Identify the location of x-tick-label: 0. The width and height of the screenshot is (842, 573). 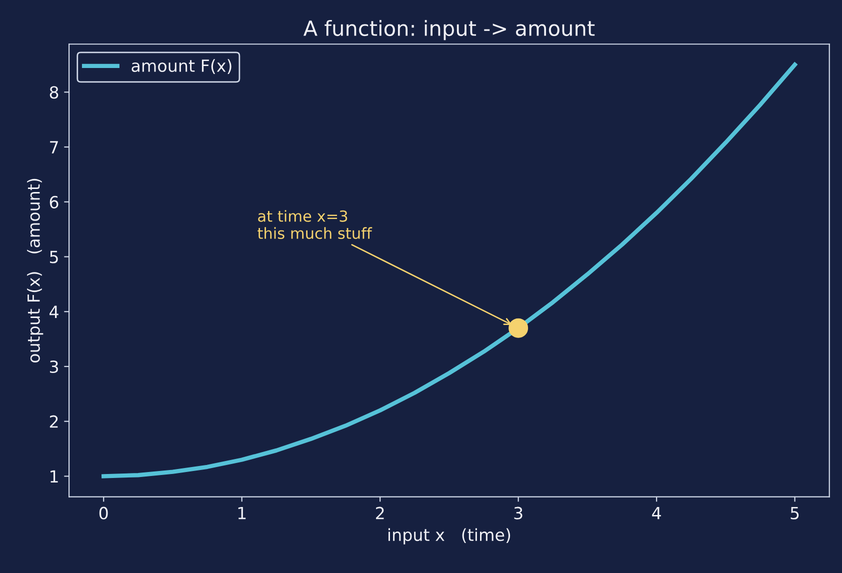
(103, 513).